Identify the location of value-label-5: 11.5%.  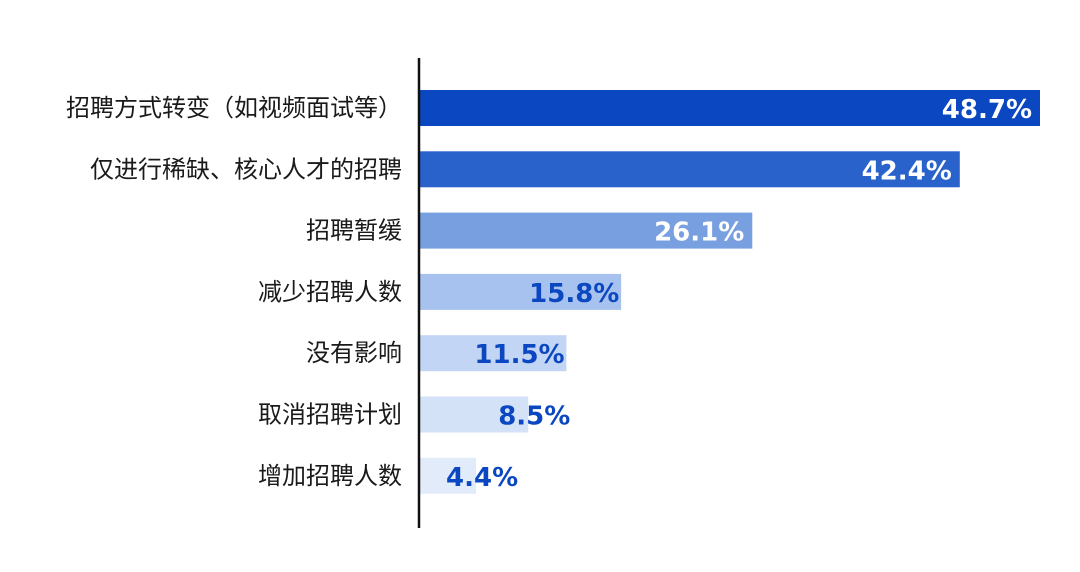
(519, 355).